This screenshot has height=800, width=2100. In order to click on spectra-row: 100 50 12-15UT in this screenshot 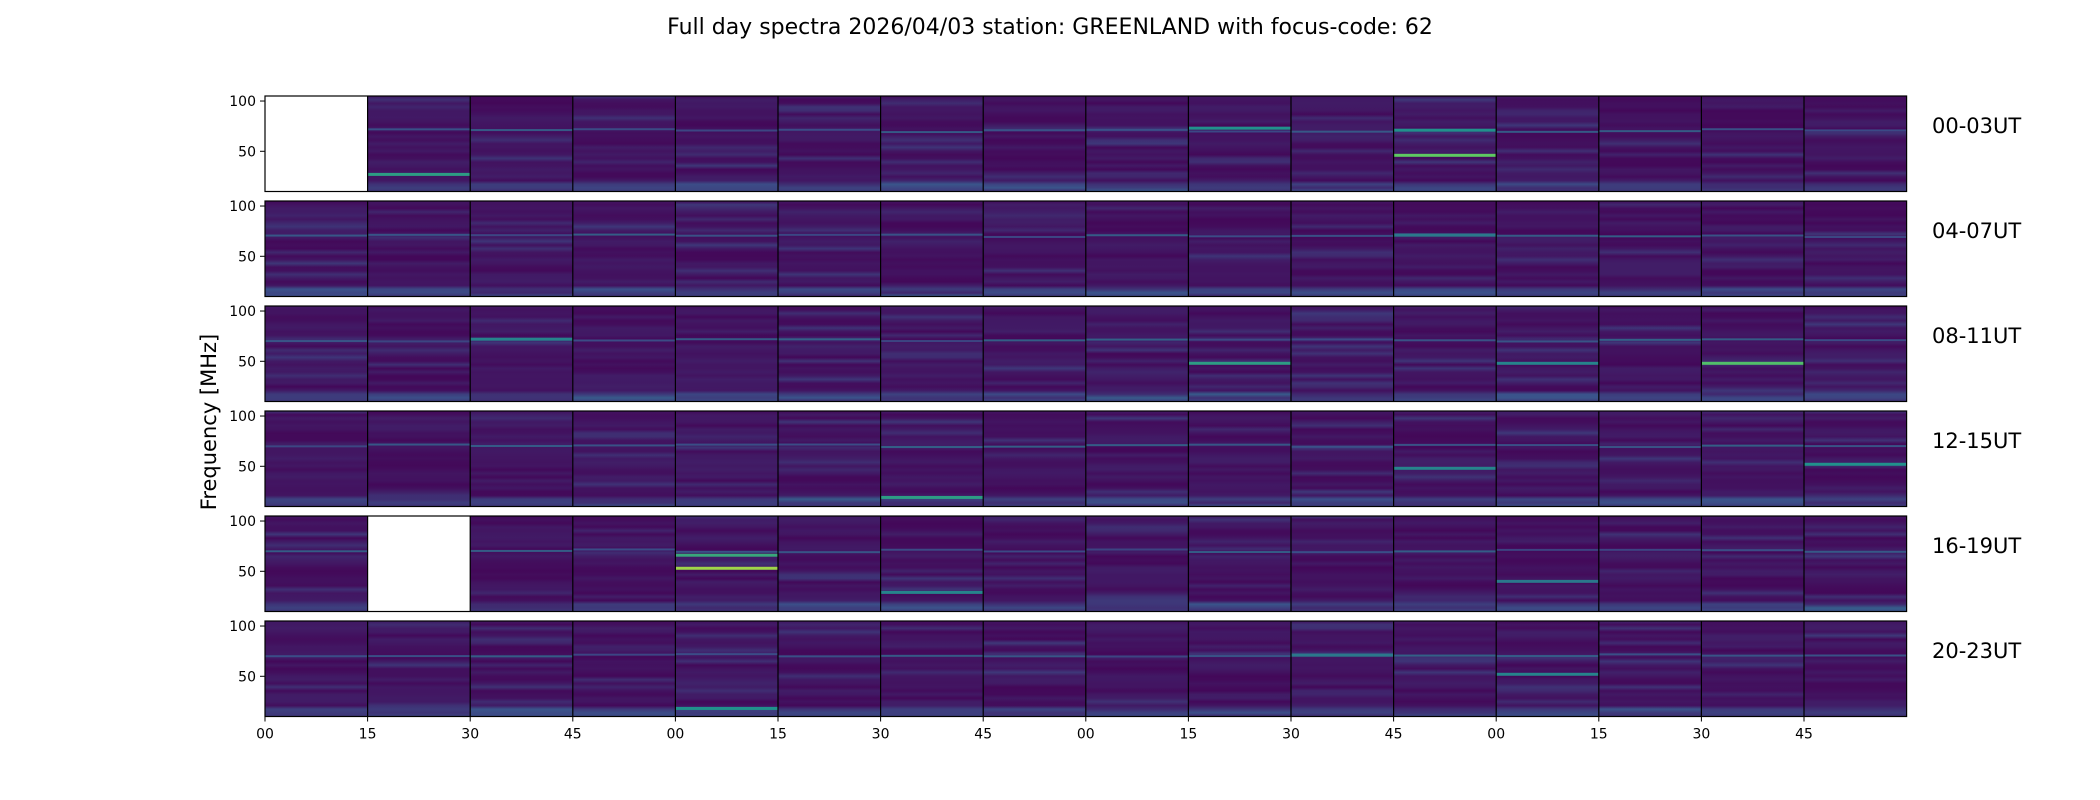, I will do `click(1125, 458)`.